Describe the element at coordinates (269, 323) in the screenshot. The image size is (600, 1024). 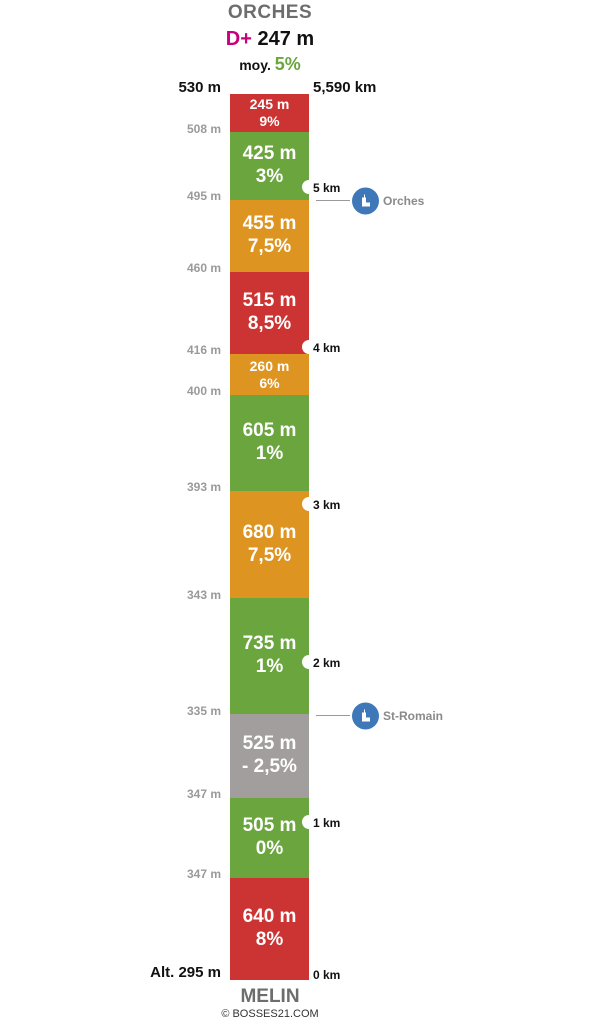
I see `segment-grade: 8,5%` at that location.